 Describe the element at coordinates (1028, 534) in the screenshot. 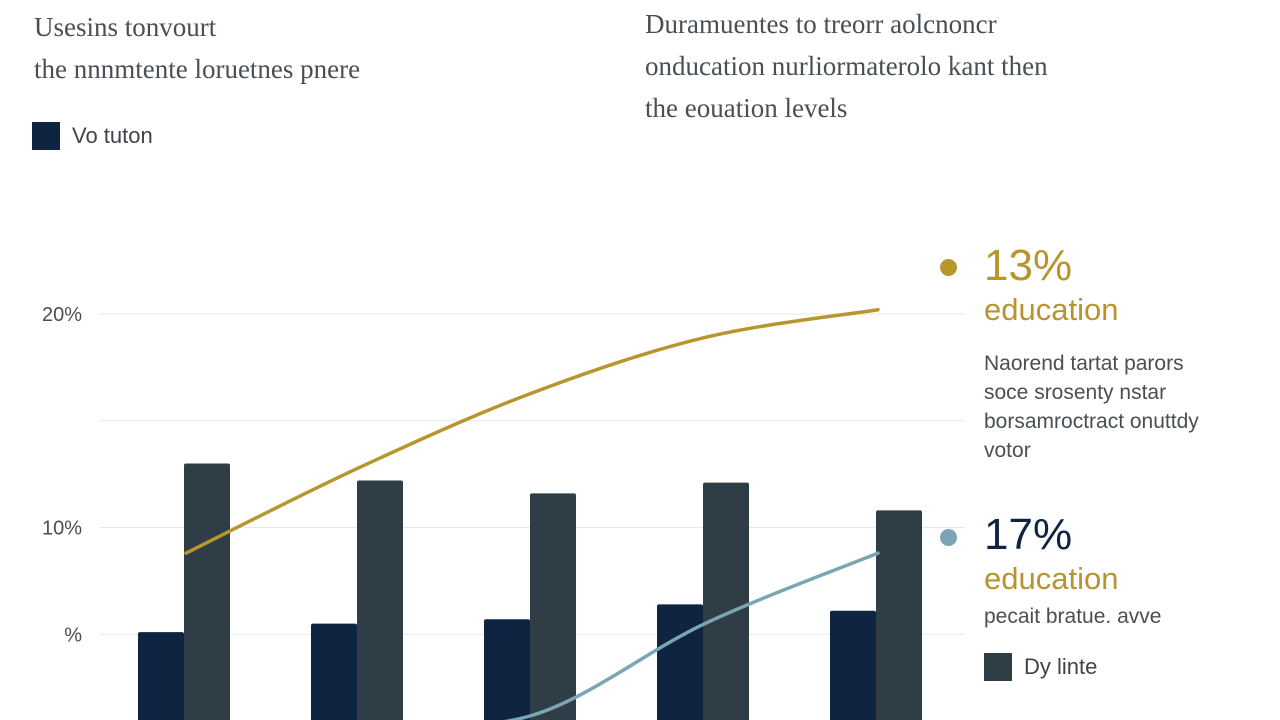

I see `callout-second-value: 17%` at that location.